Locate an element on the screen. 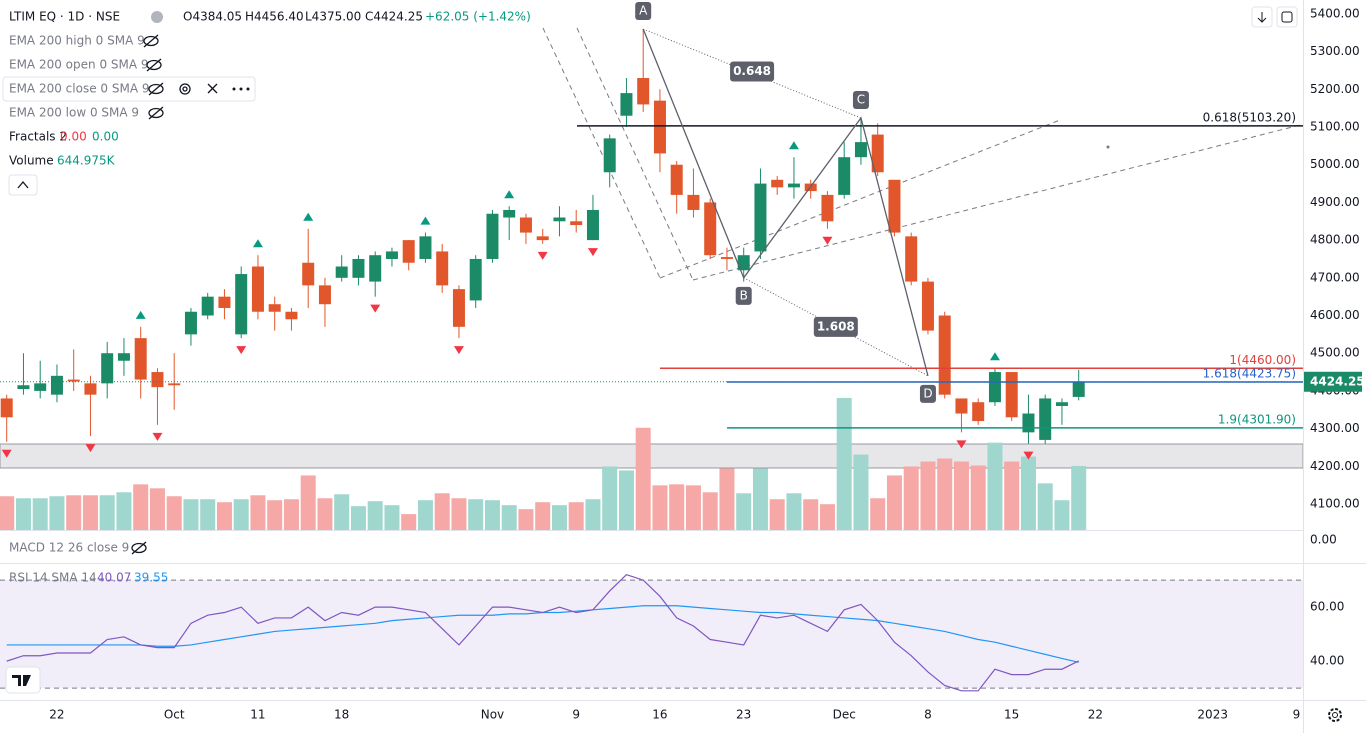  x-tick-label: 9 is located at coordinates (576, 715).